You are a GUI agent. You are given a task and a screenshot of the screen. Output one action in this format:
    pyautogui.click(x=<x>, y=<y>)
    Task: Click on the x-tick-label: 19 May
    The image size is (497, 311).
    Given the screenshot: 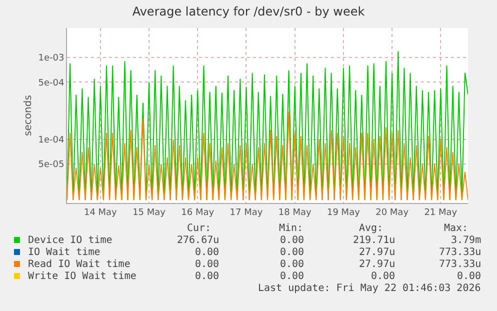 What is the action you would take?
    pyautogui.click(x=343, y=213)
    